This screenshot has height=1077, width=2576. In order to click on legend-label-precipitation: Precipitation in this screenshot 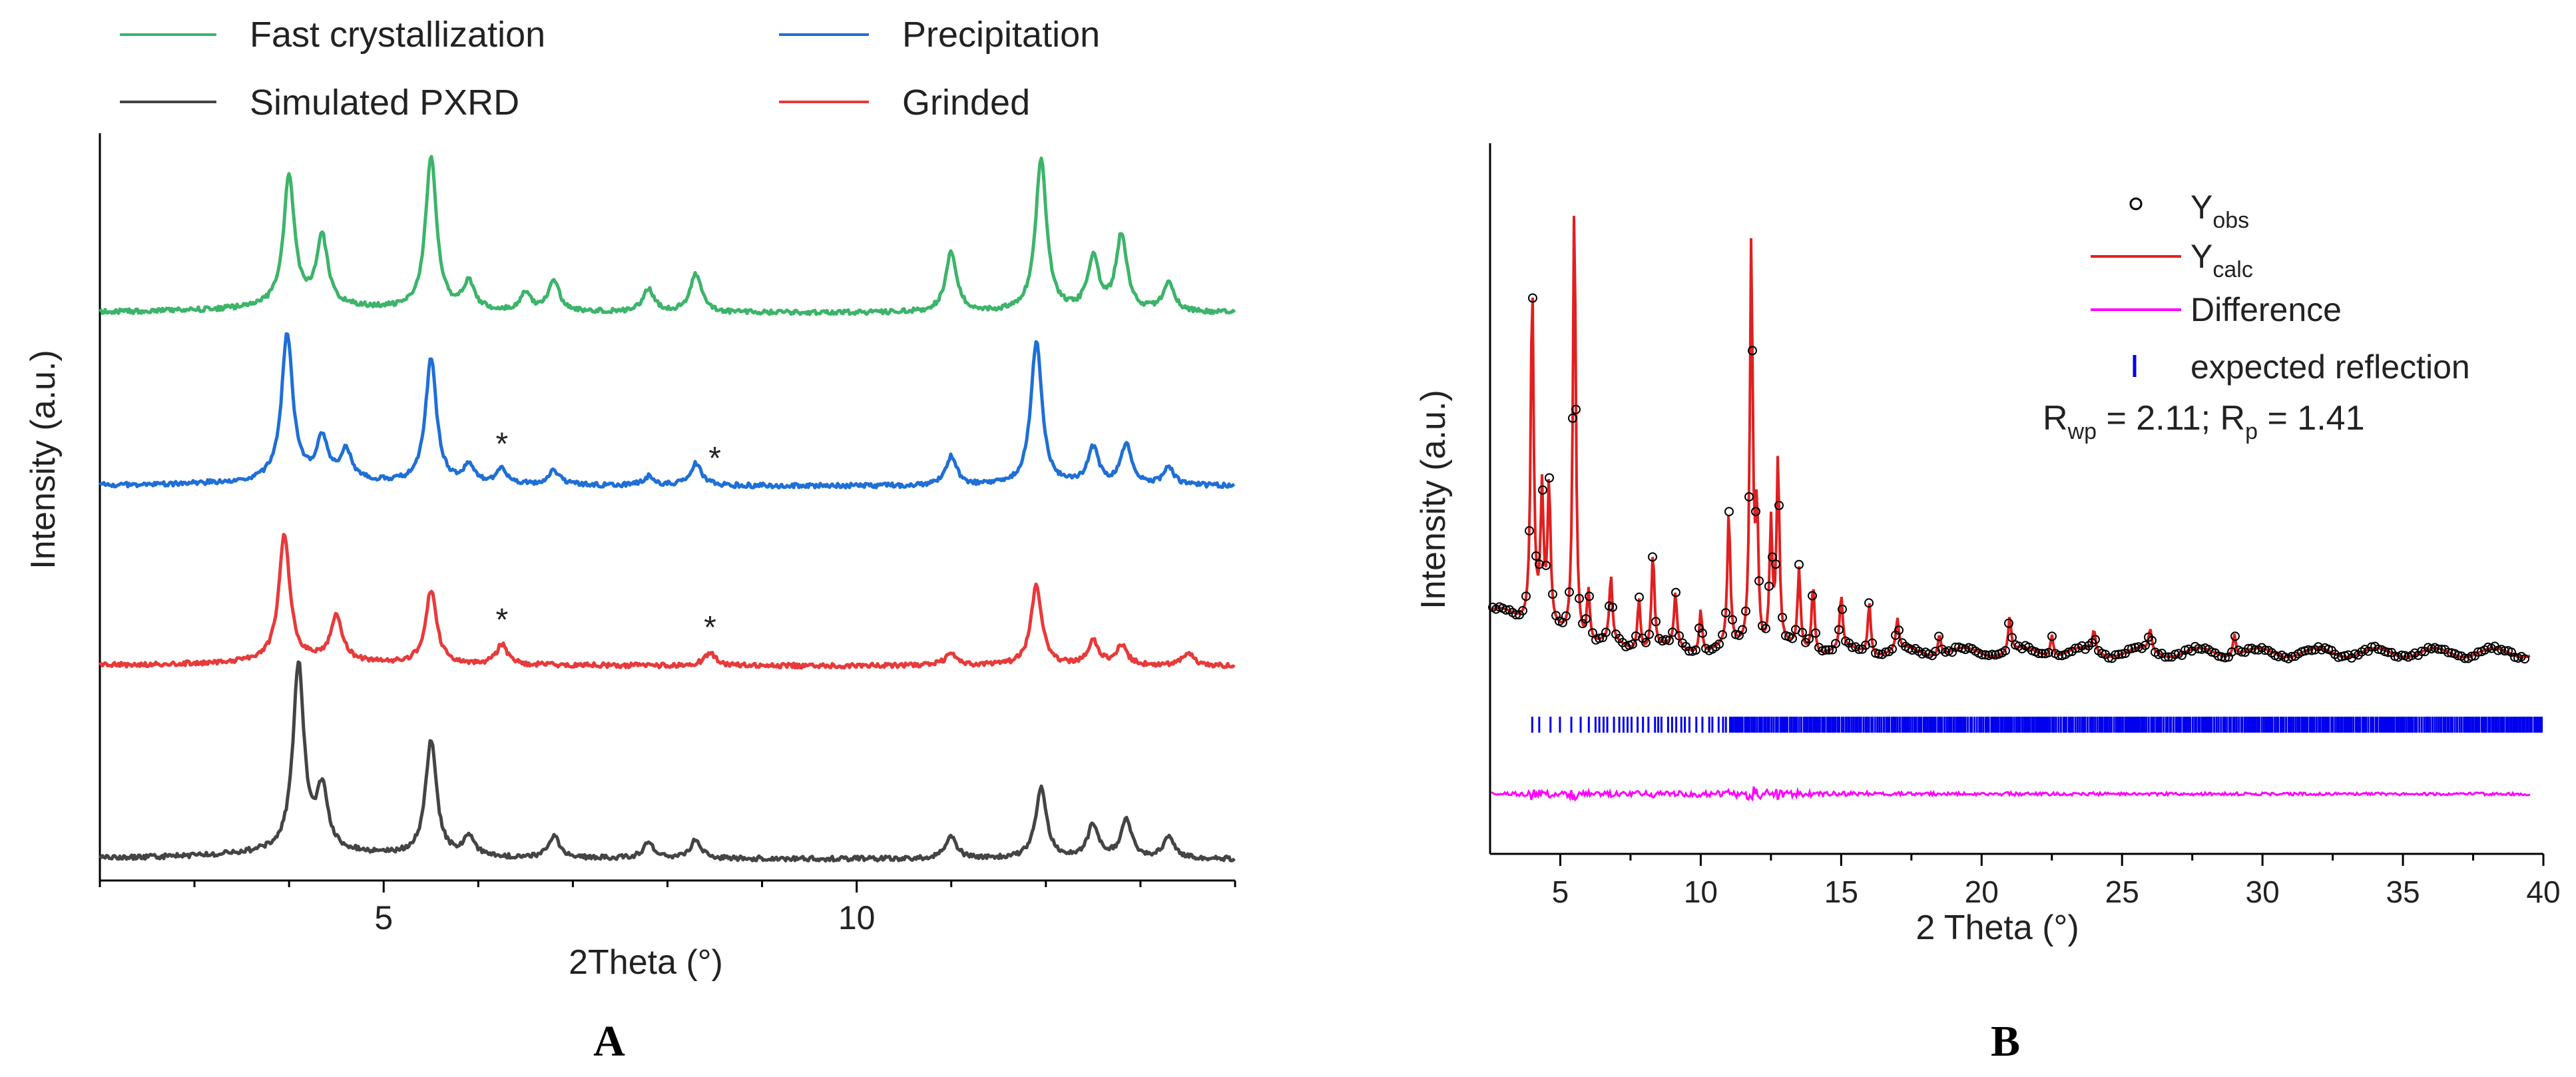, I will do `click(1001, 35)`.